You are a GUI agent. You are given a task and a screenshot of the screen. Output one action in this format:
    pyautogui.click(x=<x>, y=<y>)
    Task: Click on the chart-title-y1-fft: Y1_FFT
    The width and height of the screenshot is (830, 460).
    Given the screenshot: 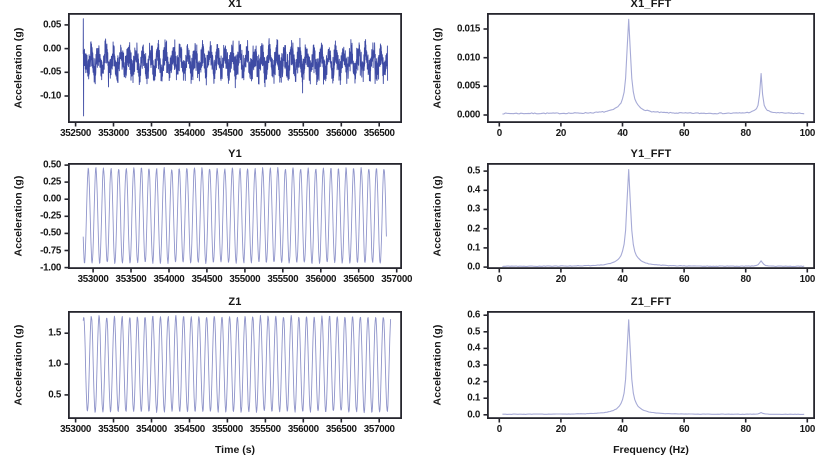 What is the action you would take?
    pyautogui.click(x=651, y=154)
    